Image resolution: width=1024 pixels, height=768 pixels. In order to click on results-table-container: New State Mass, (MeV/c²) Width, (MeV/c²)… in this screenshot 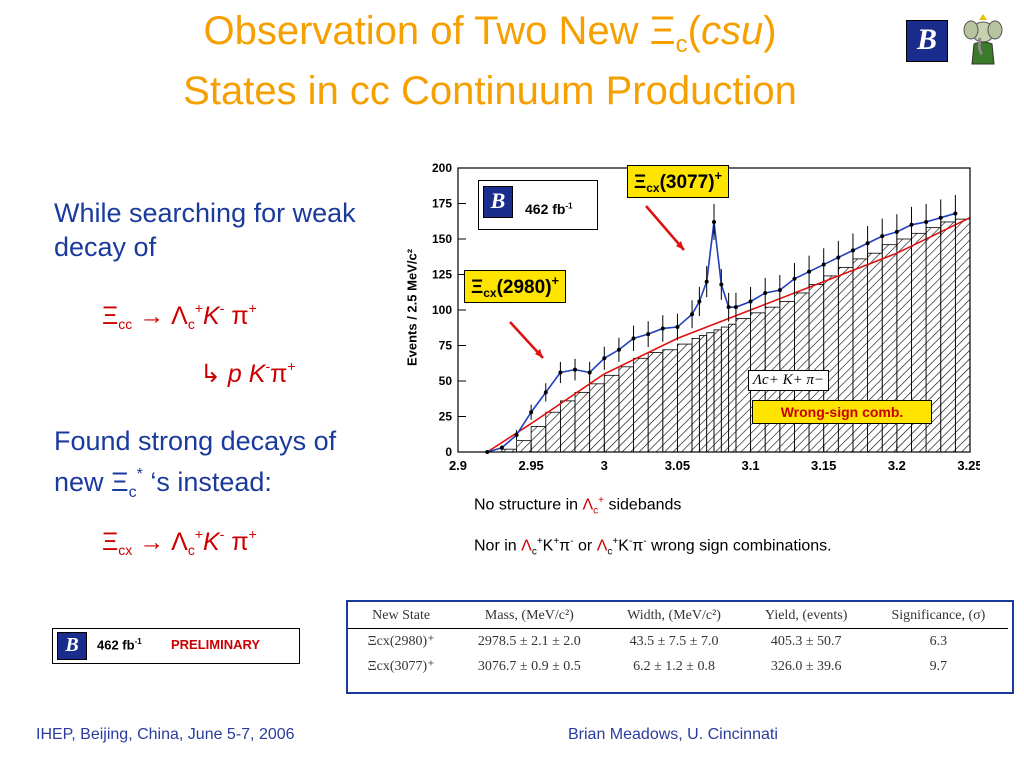, I will do `click(680, 647)`.